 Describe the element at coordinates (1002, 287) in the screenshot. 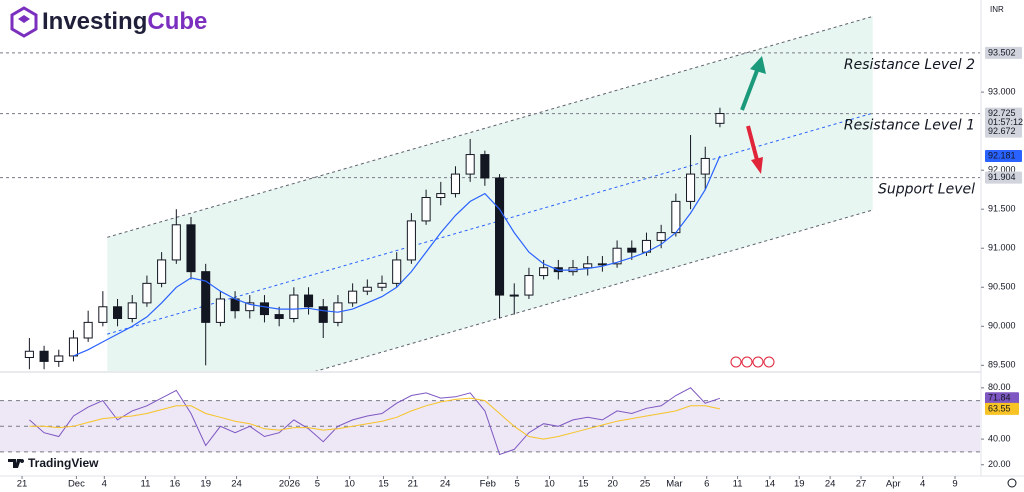

I see `y-tick-label: 90.500` at that location.